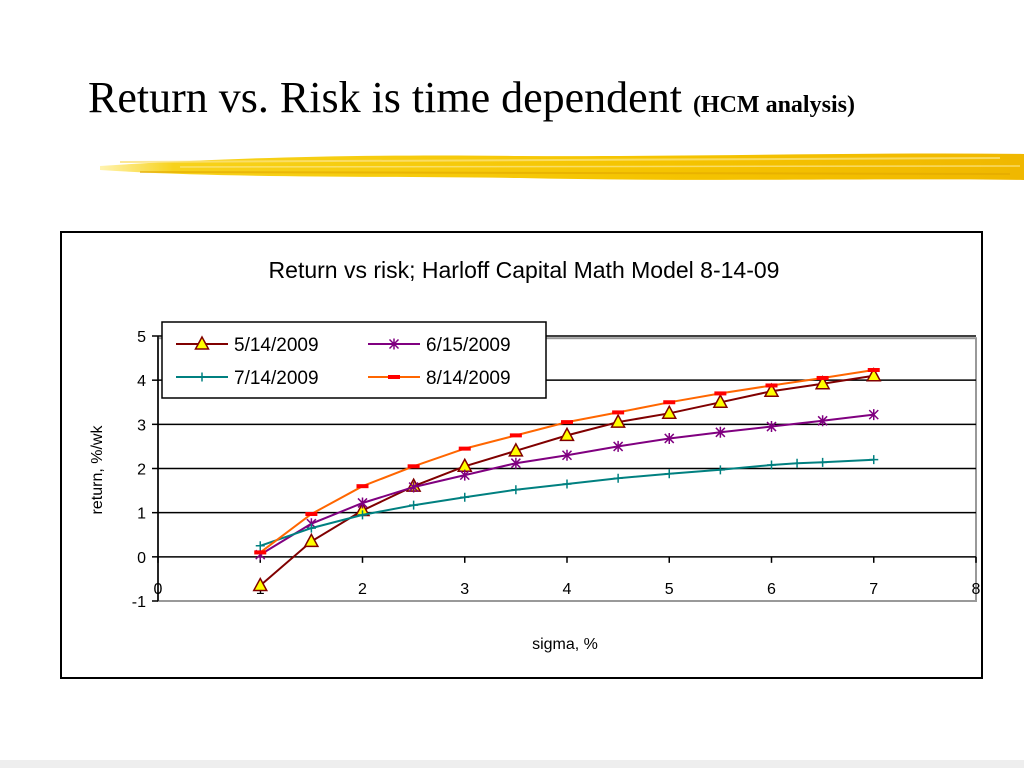 The width and height of the screenshot is (1024, 768). Describe the element at coordinates (439, 345) in the screenshot. I see `legend-item: 6/15/2009` at that location.